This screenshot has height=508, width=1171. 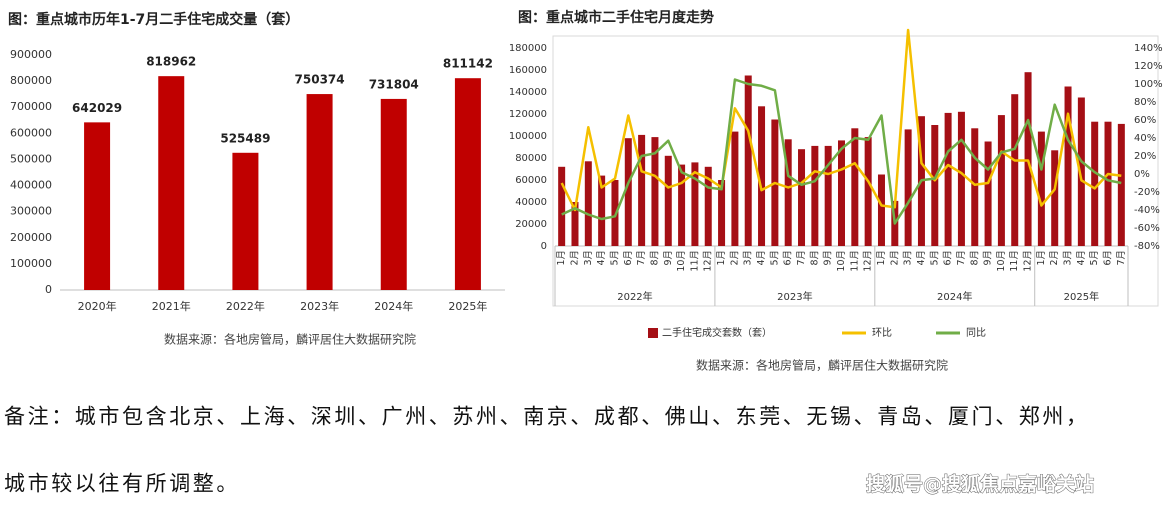 I want to click on y-tick-label: 80000, so click(x=531, y=158).